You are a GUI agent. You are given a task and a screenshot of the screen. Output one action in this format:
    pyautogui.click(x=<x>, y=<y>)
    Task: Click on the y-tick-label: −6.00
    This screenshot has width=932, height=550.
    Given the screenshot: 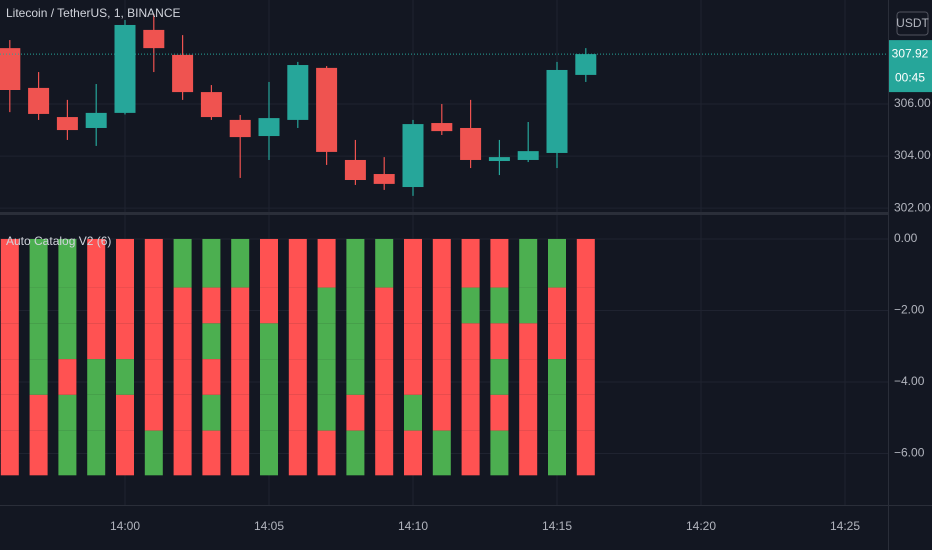 What is the action you would take?
    pyautogui.click(x=909, y=453)
    